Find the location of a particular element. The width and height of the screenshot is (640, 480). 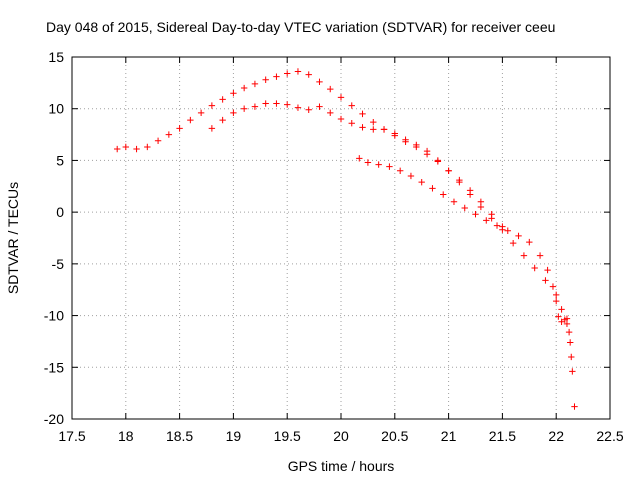

x-tick-label: 21.5 is located at coordinates (502, 436).